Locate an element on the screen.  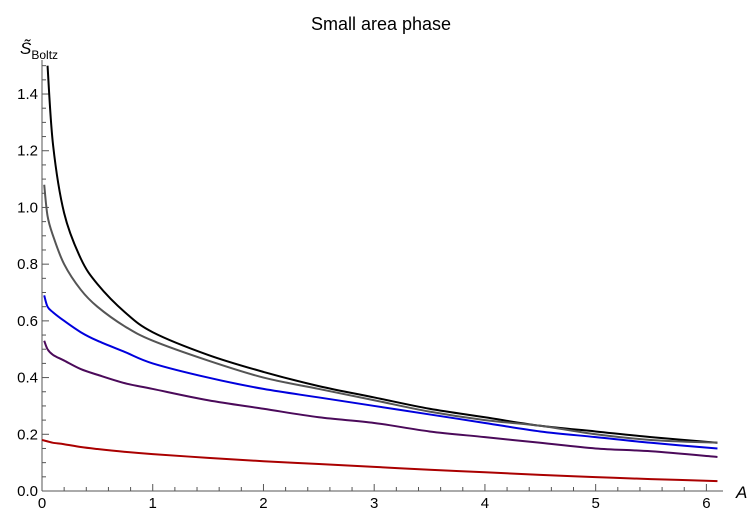
y-tick-label: 1.4 is located at coordinates (27, 94).